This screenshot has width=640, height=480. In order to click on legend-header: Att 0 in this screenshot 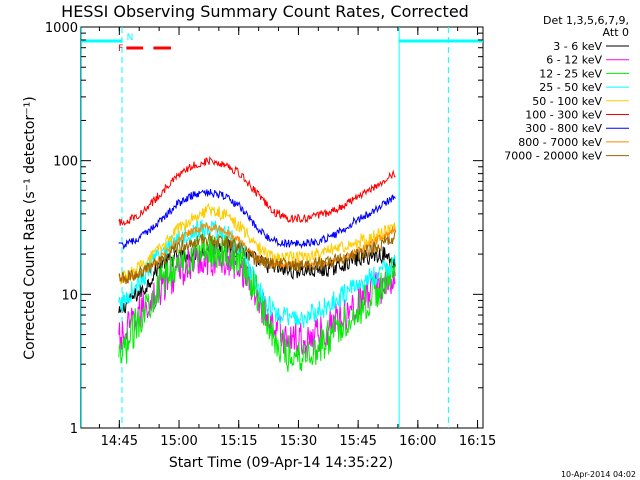, I will do `click(616, 32)`.